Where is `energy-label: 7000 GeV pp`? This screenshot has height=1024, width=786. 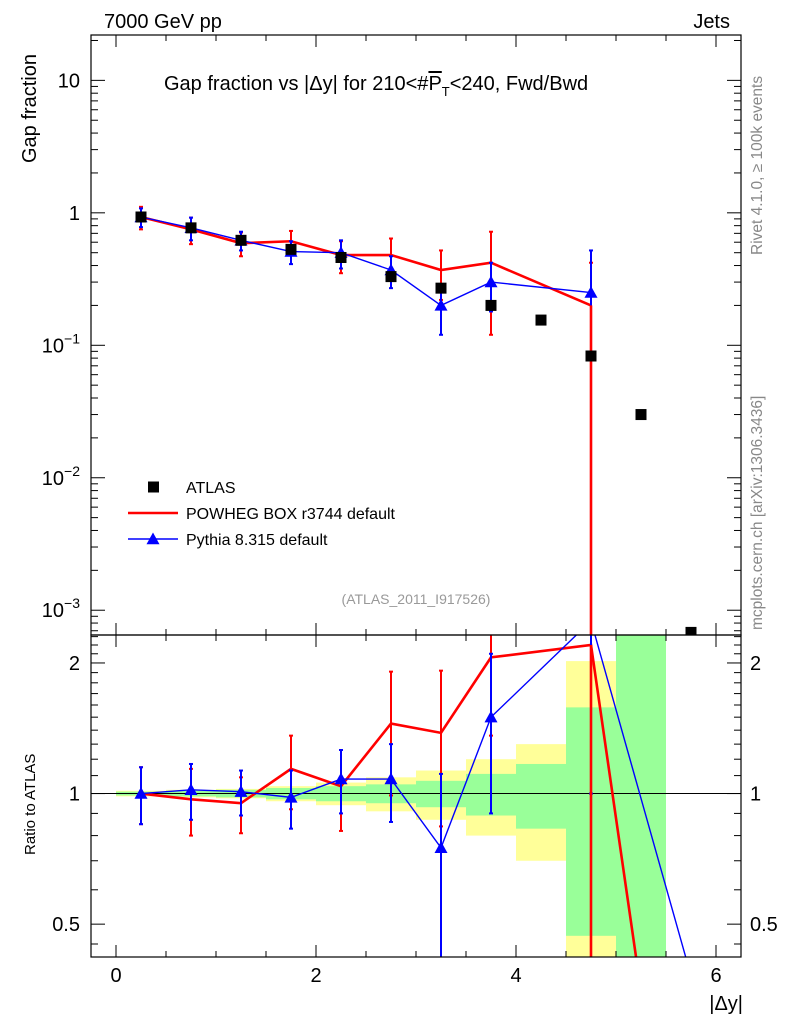 energy-label: 7000 GeV pp is located at coordinates (163, 22).